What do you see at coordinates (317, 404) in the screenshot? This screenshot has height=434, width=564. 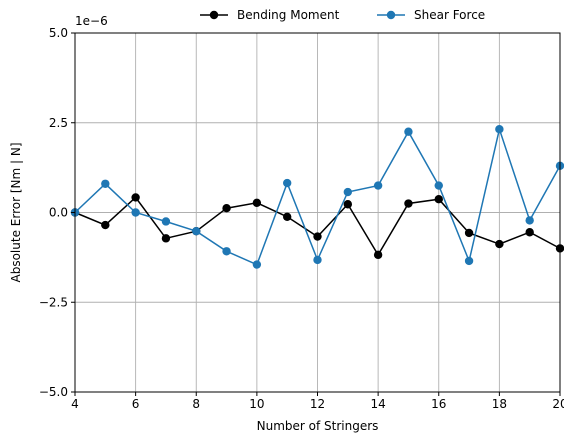 I see `x-tick-label: 12` at bounding box center [317, 404].